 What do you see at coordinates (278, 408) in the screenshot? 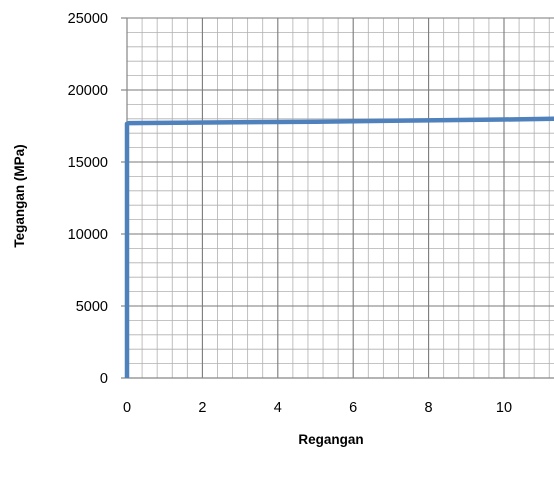
I see `x-tick-label: 4` at bounding box center [278, 408].